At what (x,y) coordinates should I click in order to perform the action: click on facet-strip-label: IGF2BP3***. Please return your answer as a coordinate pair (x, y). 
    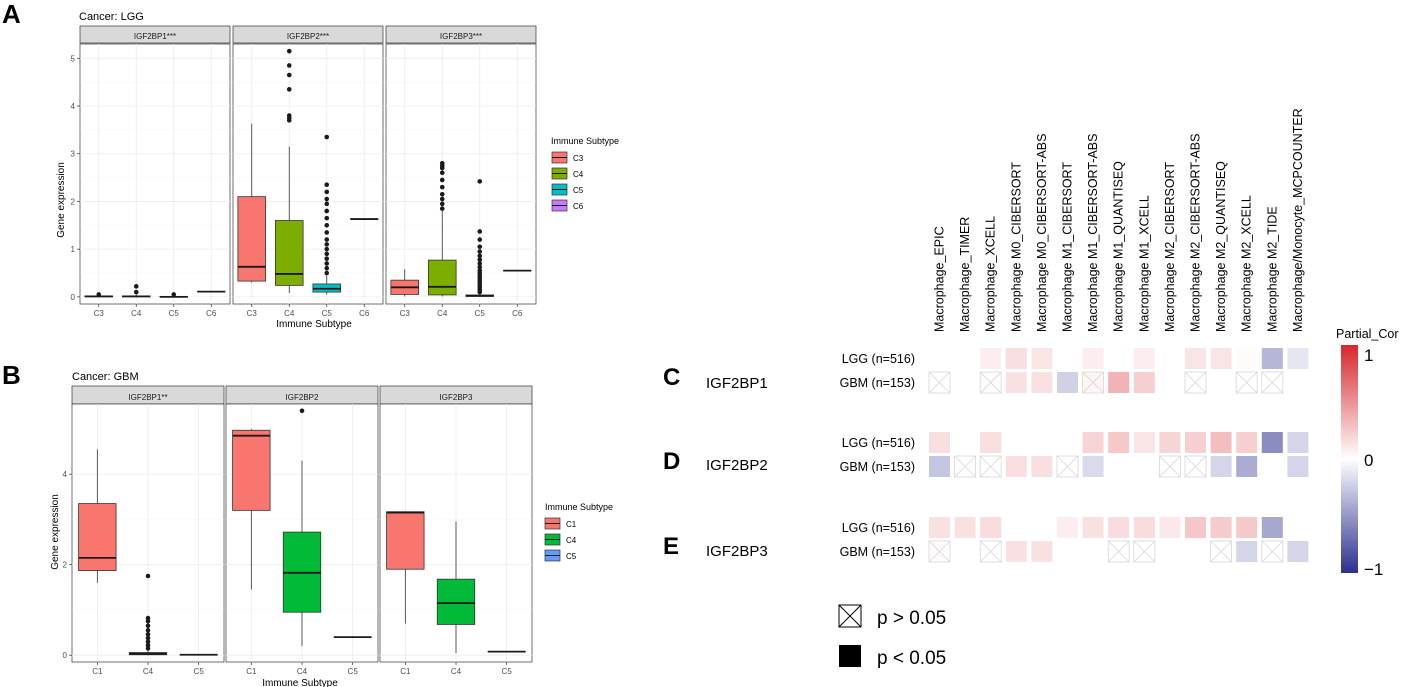
    Looking at the image, I should click on (461, 36).